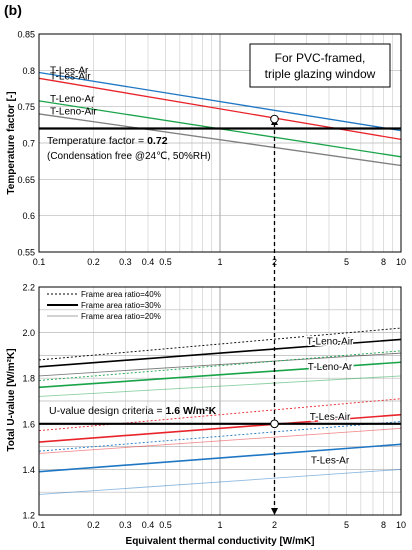 The width and height of the screenshot is (412, 550). I want to click on bottom-x-tick-labels: 0.1 0.2 0.3 0.4 0.5 1 2 5 8 10, so click(219, 525).